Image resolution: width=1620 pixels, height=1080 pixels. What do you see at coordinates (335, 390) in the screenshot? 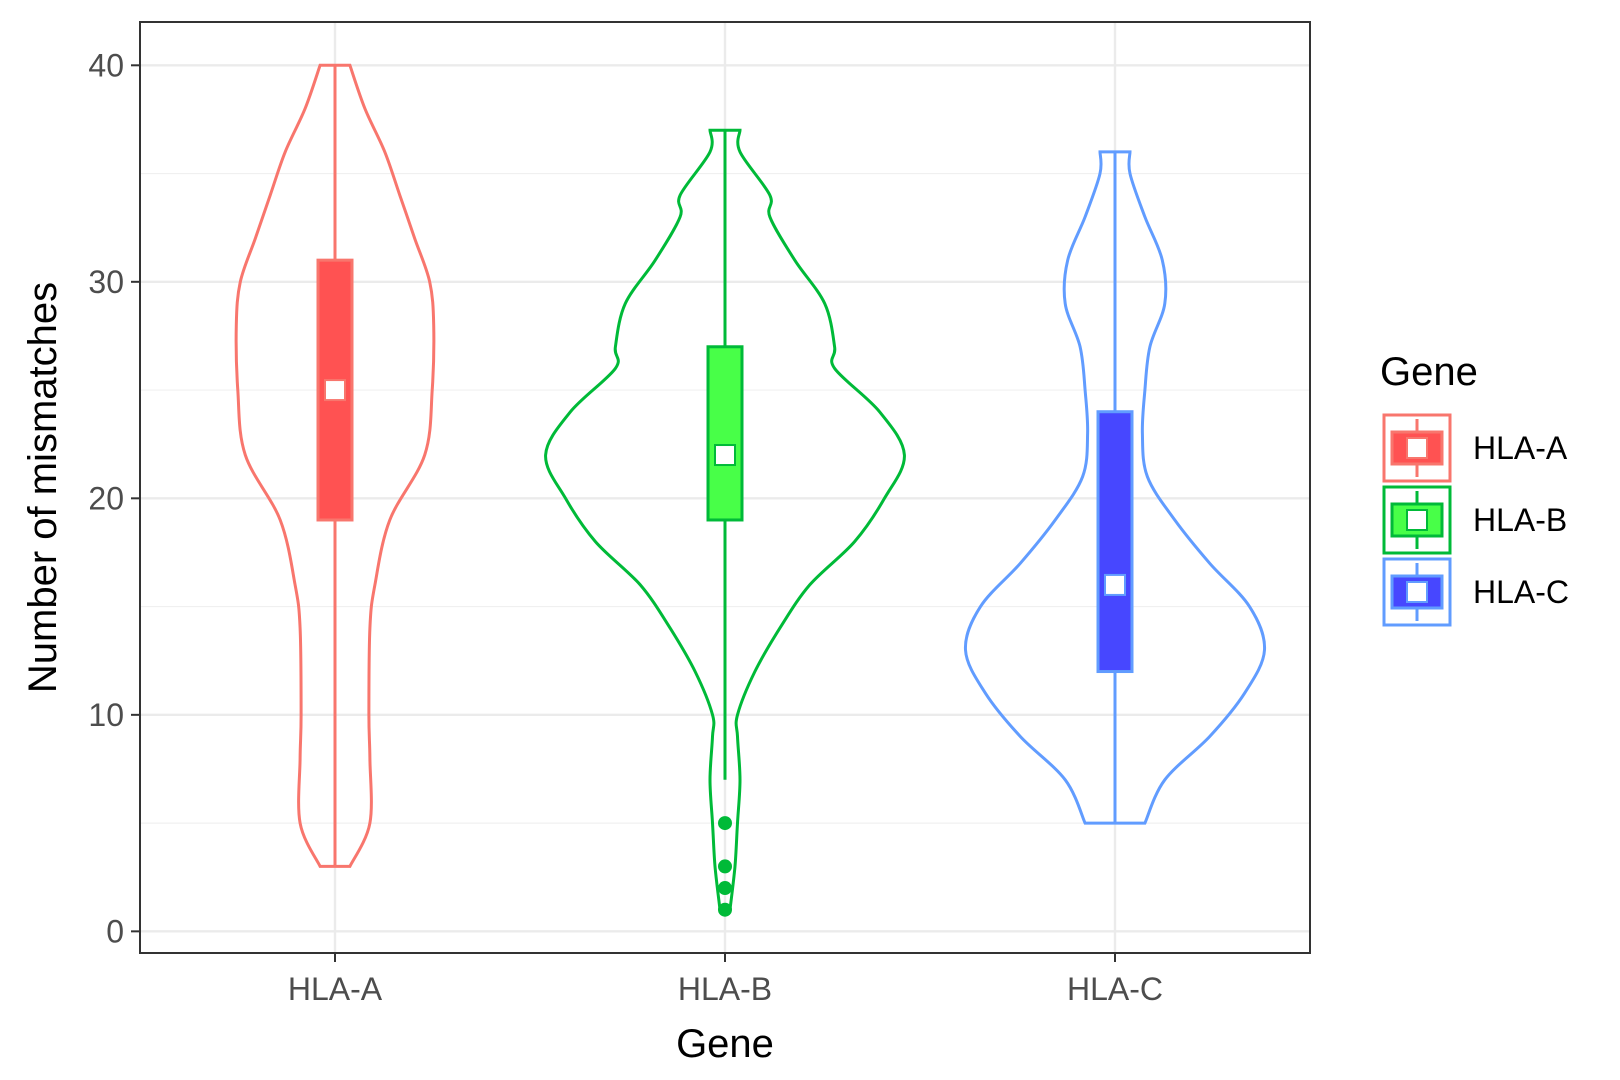
I see `median-marker-hla-a` at bounding box center [335, 390].